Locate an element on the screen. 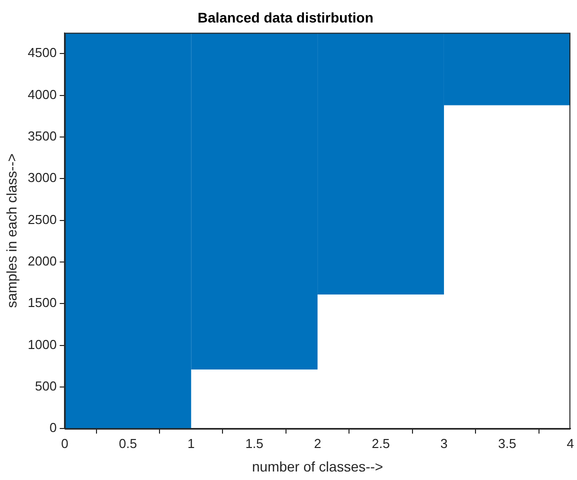 The height and width of the screenshot is (480, 577). x-tick-label: 0.5 is located at coordinates (127, 443).